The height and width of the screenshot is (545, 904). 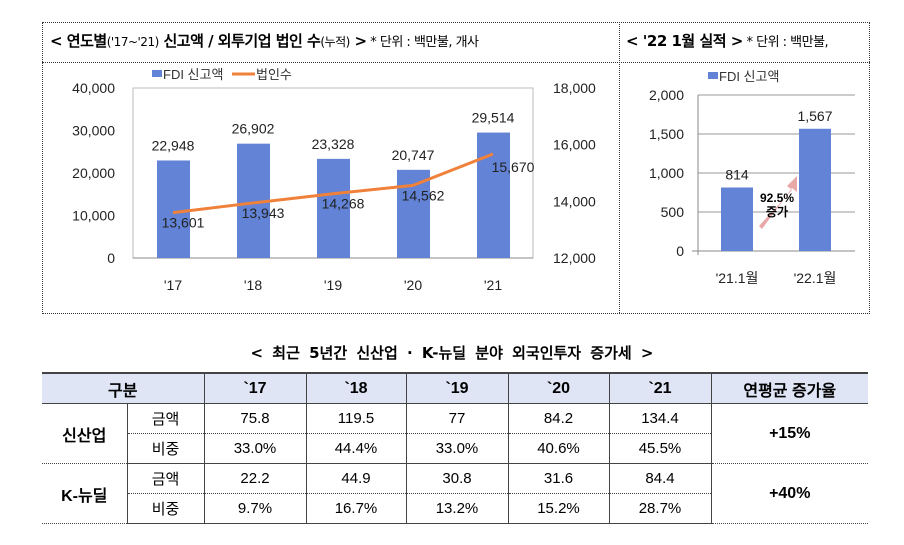 What do you see at coordinates (785, 42) in the screenshot?
I see `unit-note: * 단위 : 백만불,` at bounding box center [785, 42].